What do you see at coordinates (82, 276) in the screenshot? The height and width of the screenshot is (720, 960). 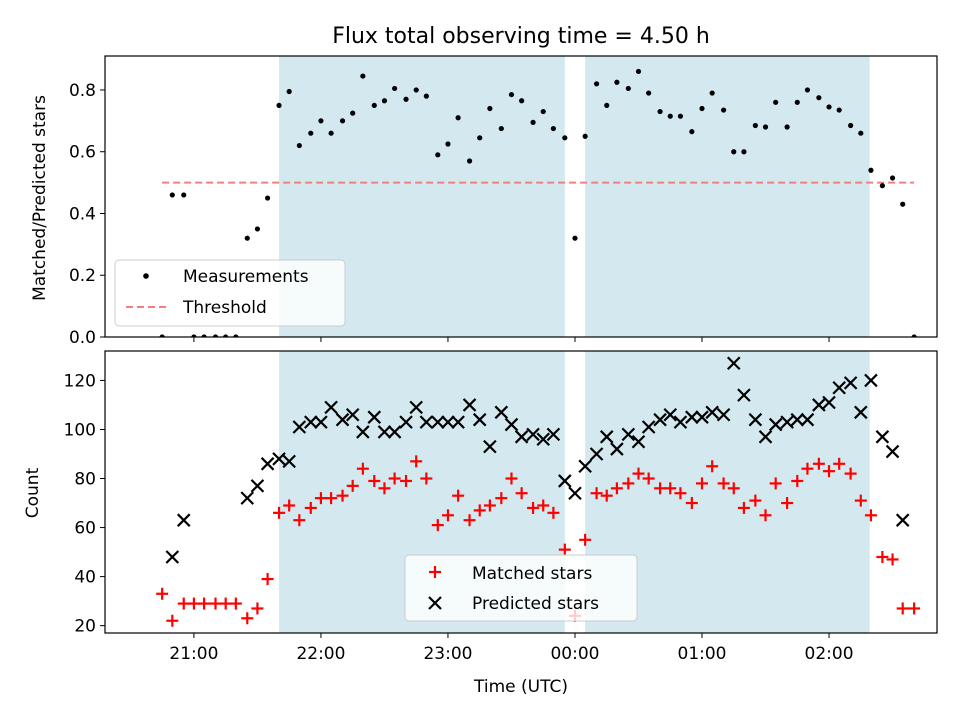 I see `y-tick-label: 0.2` at bounding box center [82, 276].